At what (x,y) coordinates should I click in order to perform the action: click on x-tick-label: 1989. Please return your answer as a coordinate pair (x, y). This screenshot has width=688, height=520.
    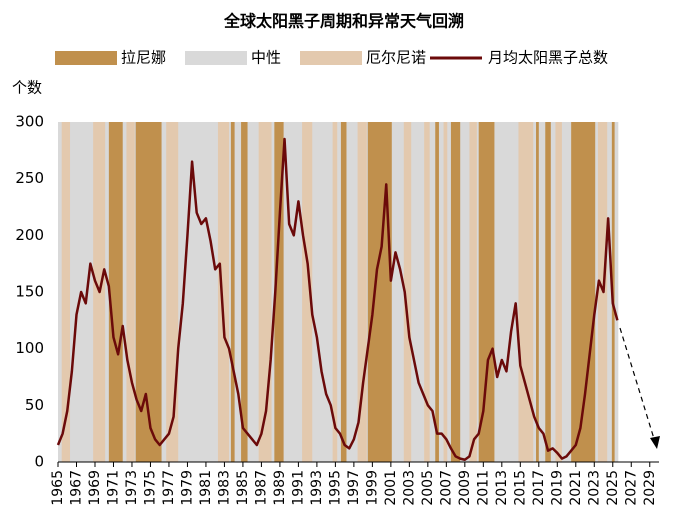
    Looking at the image, I should click on (280, 488).